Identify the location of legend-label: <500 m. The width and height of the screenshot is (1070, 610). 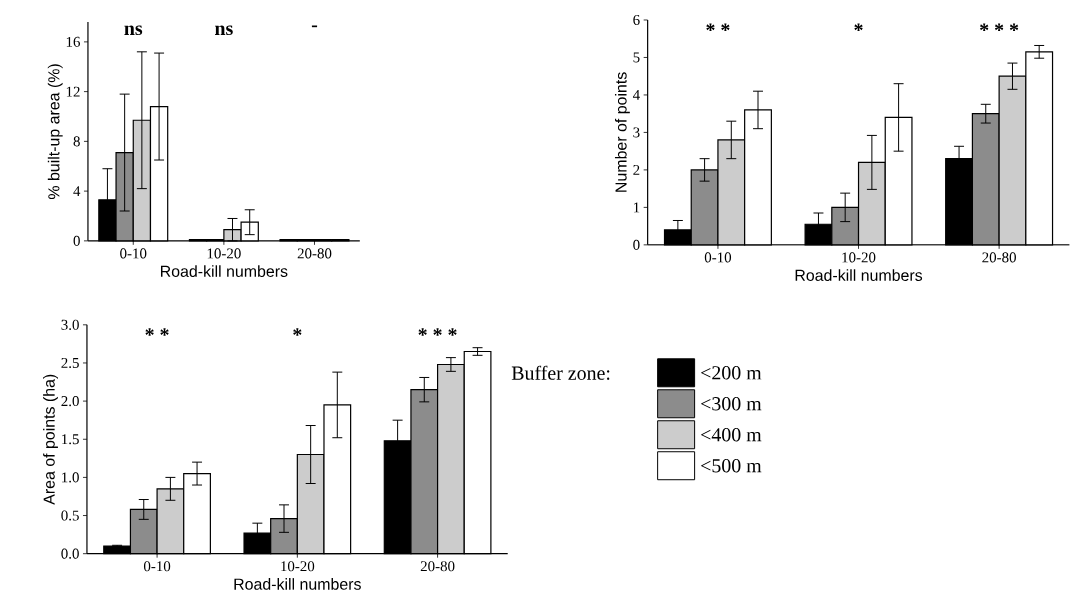
(731, 466).